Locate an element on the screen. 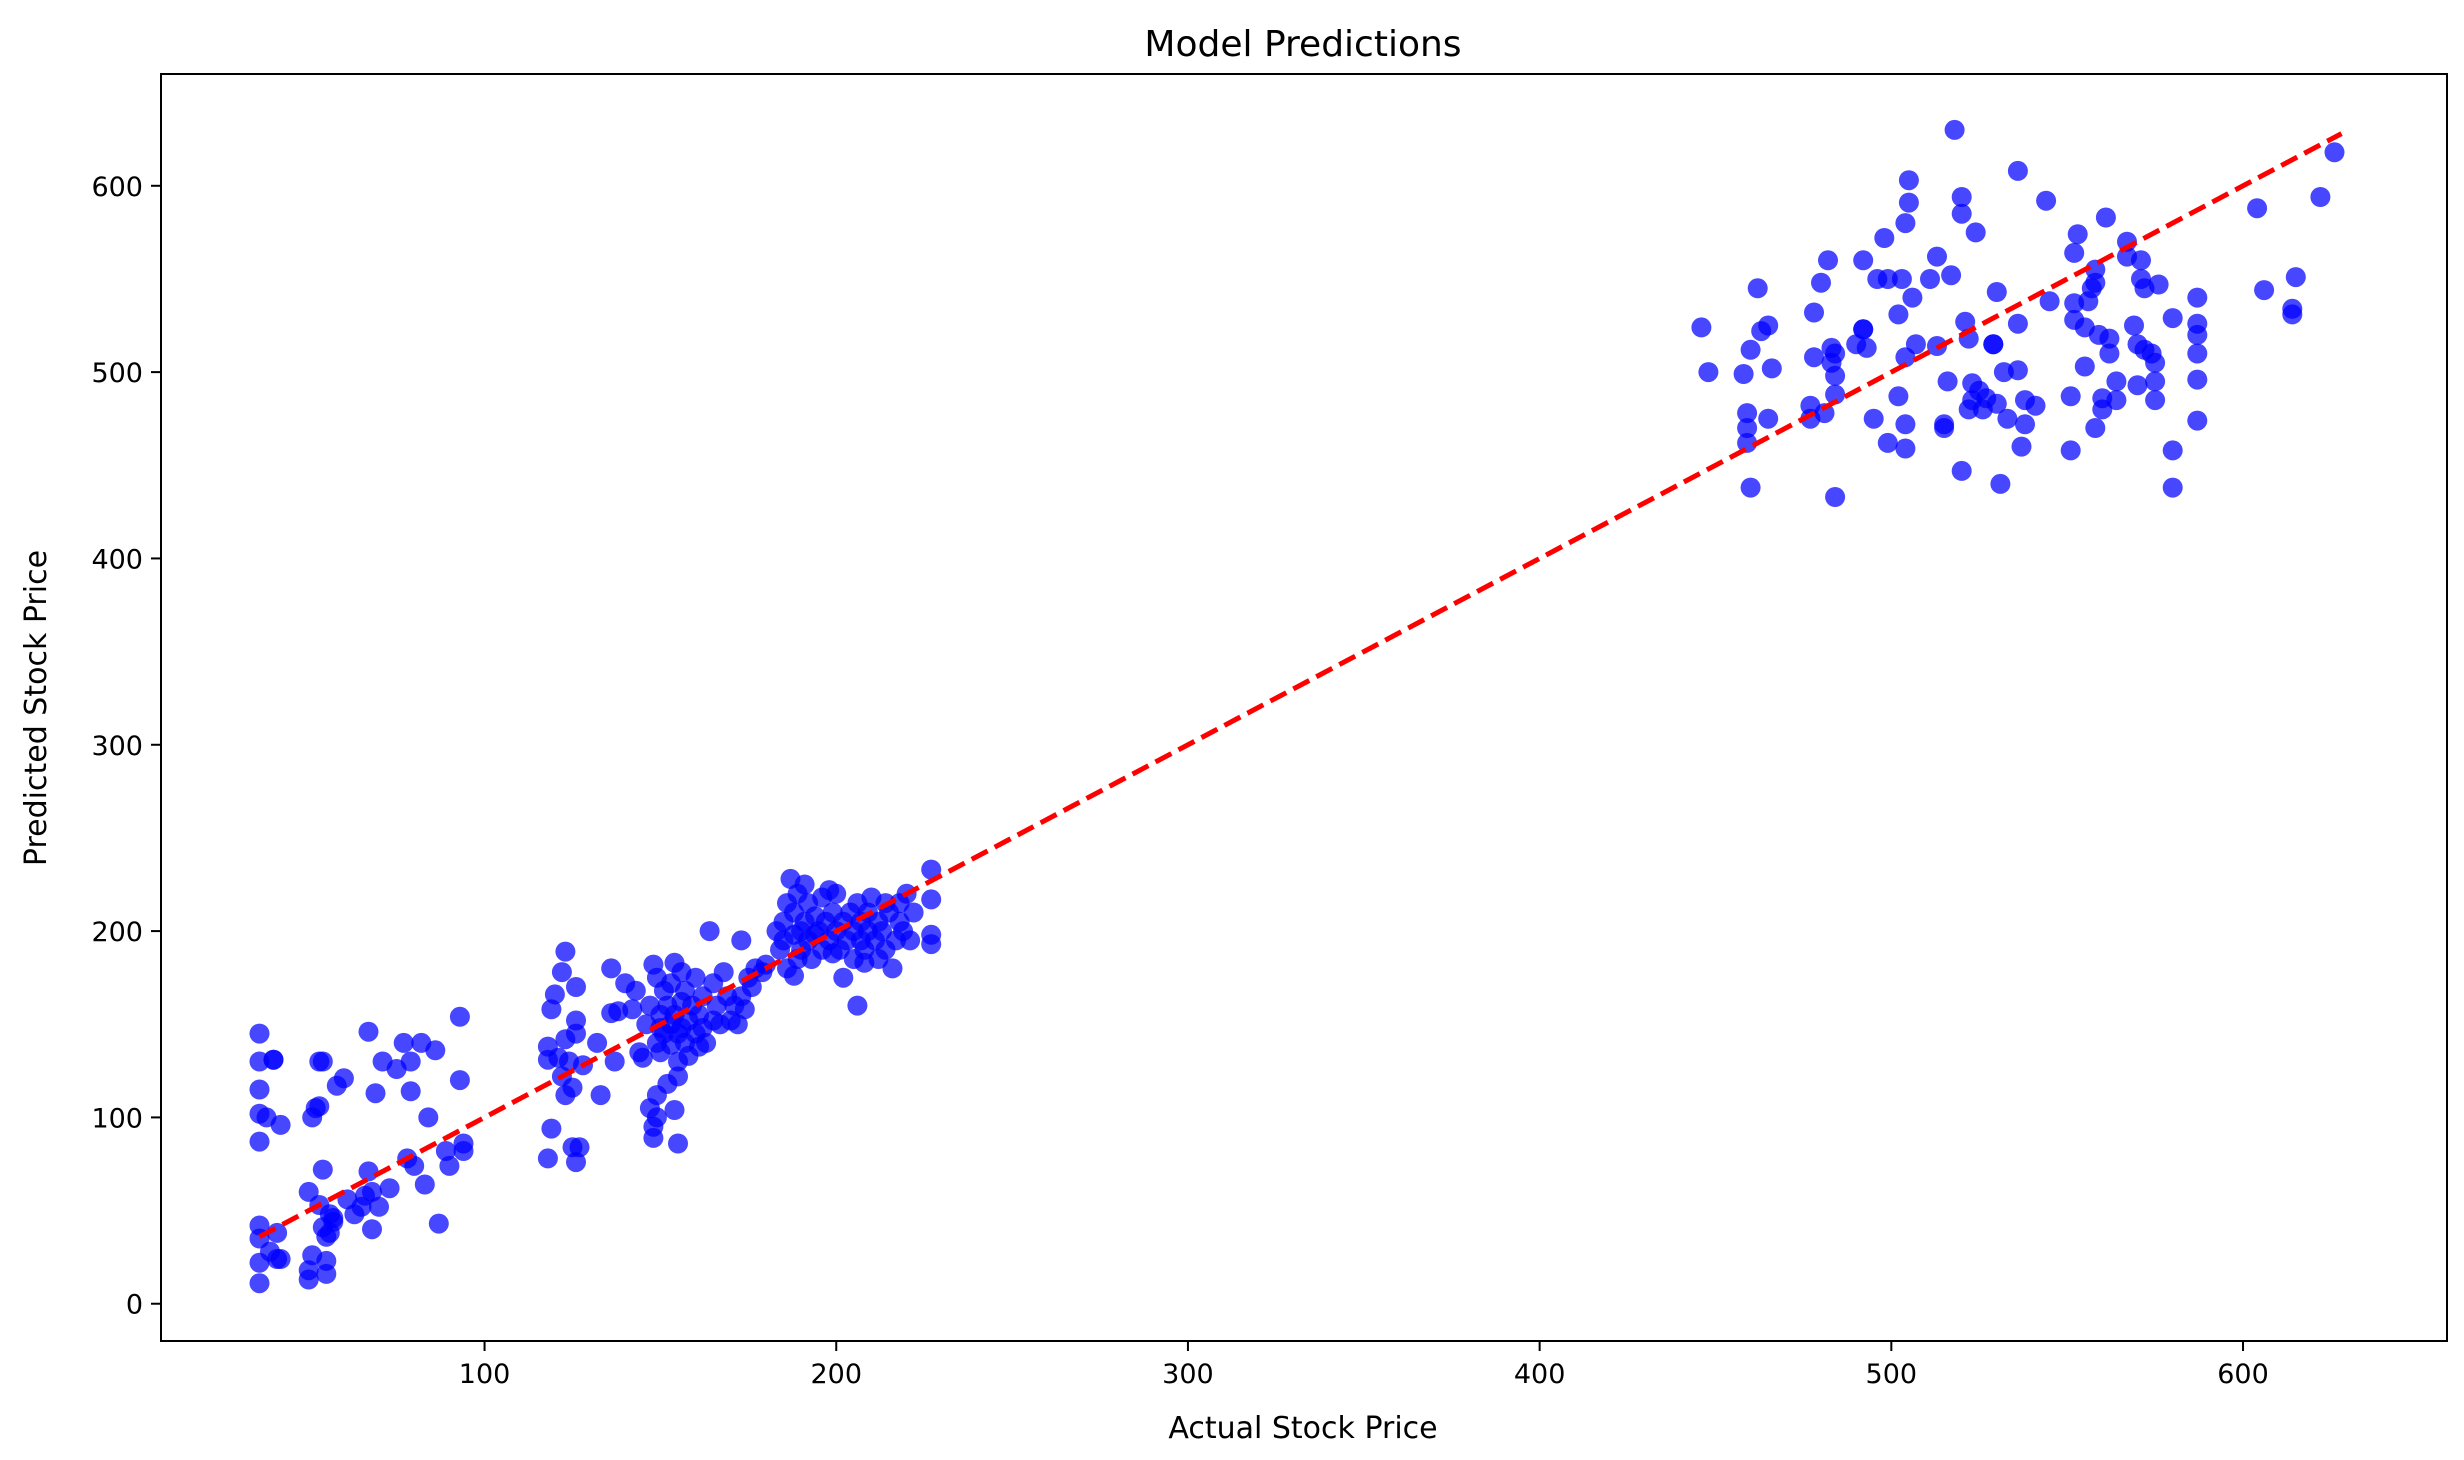  x-tick-label: 300 is located at coordinates (1188, 1374).